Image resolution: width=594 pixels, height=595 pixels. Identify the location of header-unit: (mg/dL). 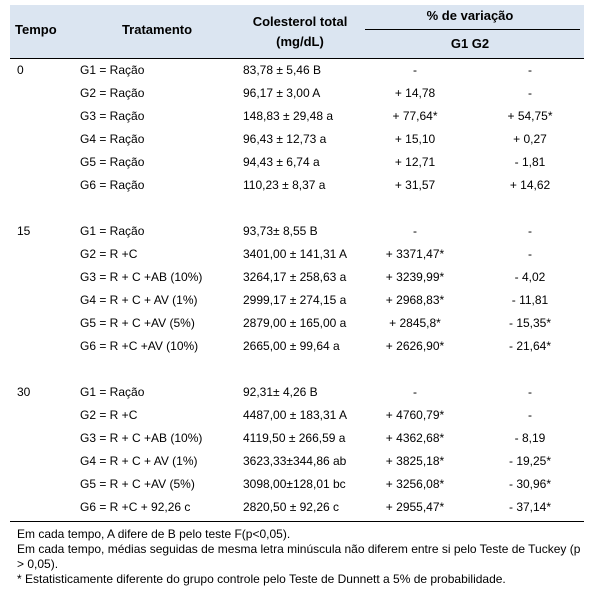
(300, 41).